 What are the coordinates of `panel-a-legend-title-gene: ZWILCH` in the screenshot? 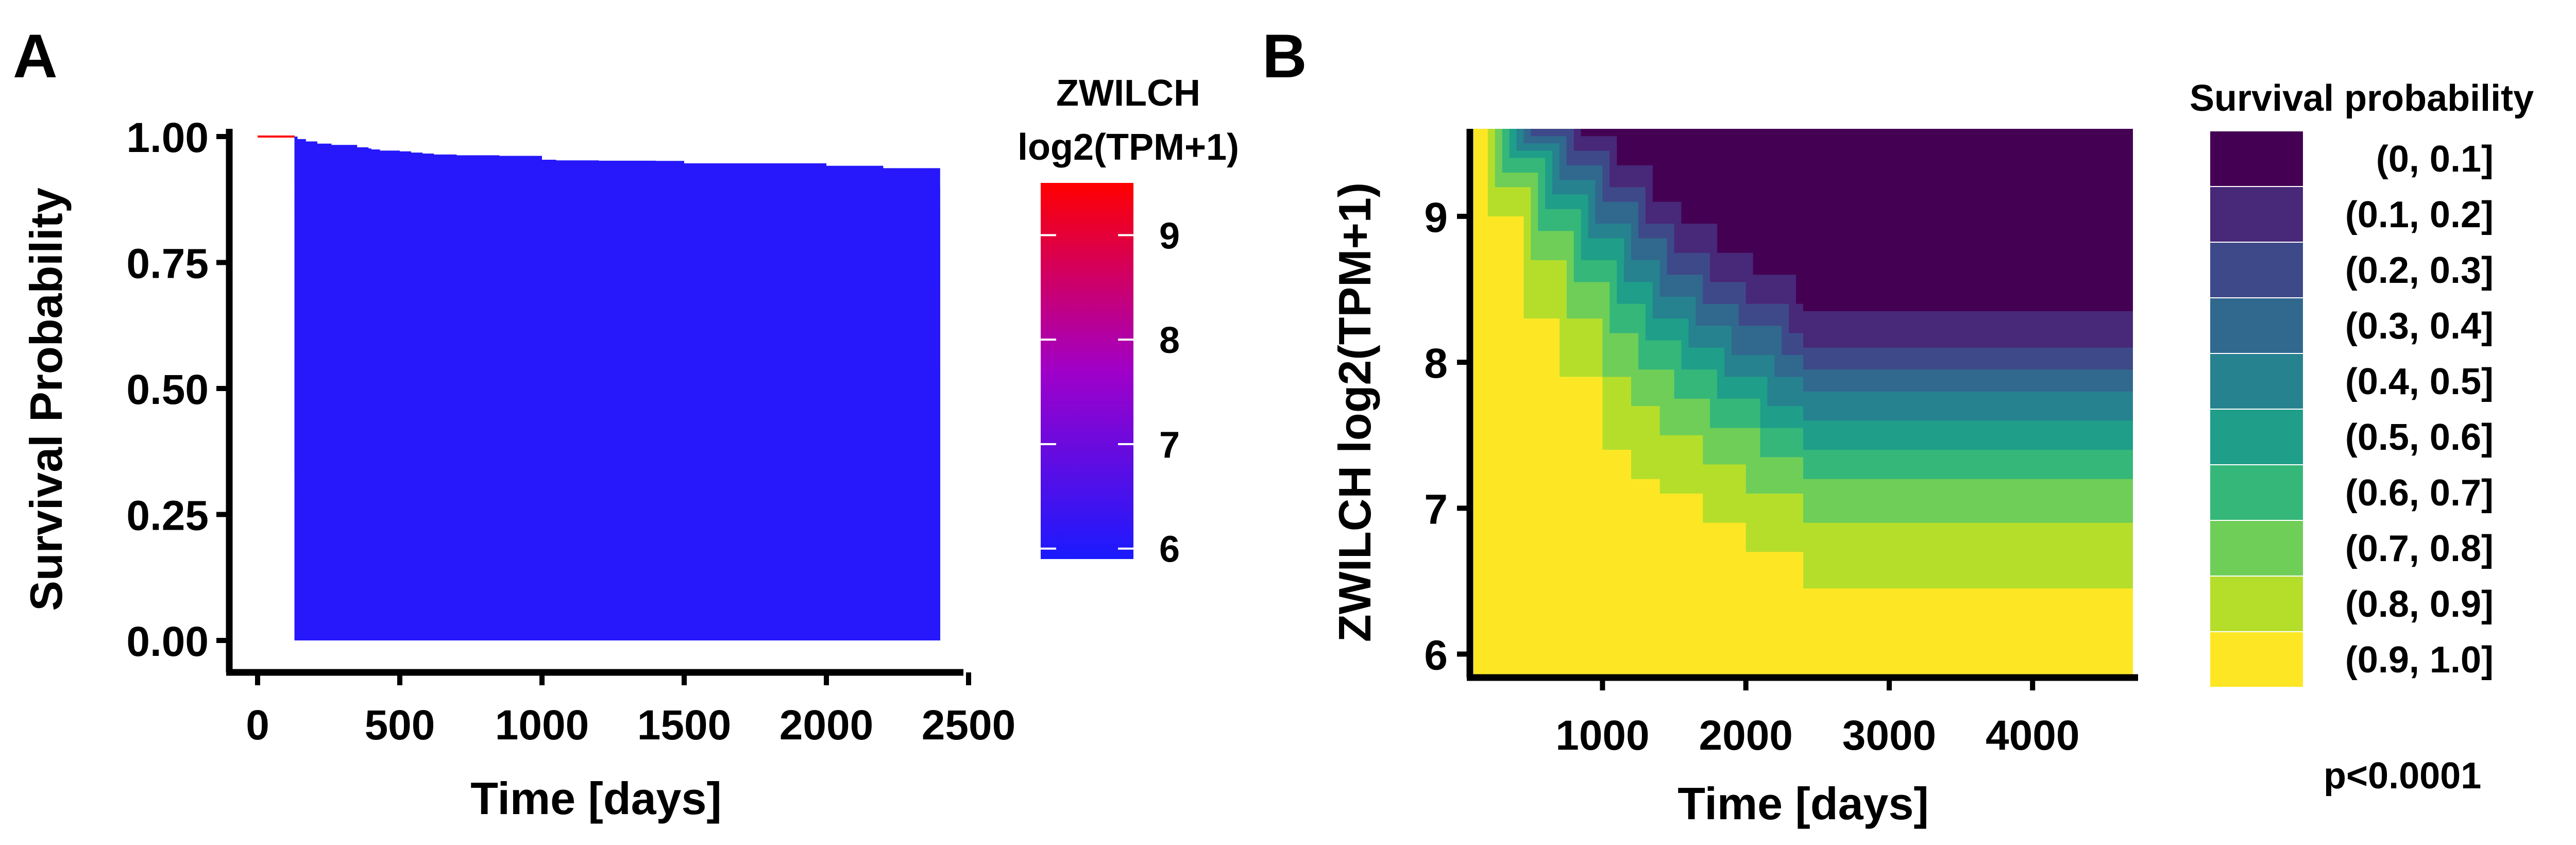 It's located at (1128, 93).